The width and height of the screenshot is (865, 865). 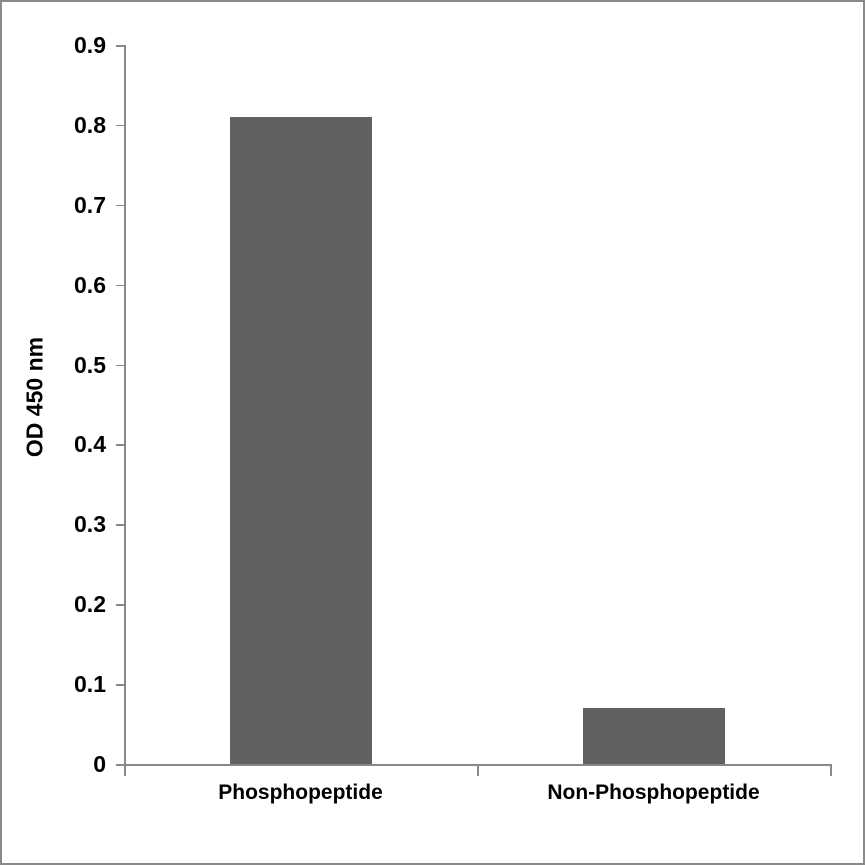 What do you see at coordinates (473, 765) in the screenshot?
I see `x-axis-line` at bounding box center [473, 765].